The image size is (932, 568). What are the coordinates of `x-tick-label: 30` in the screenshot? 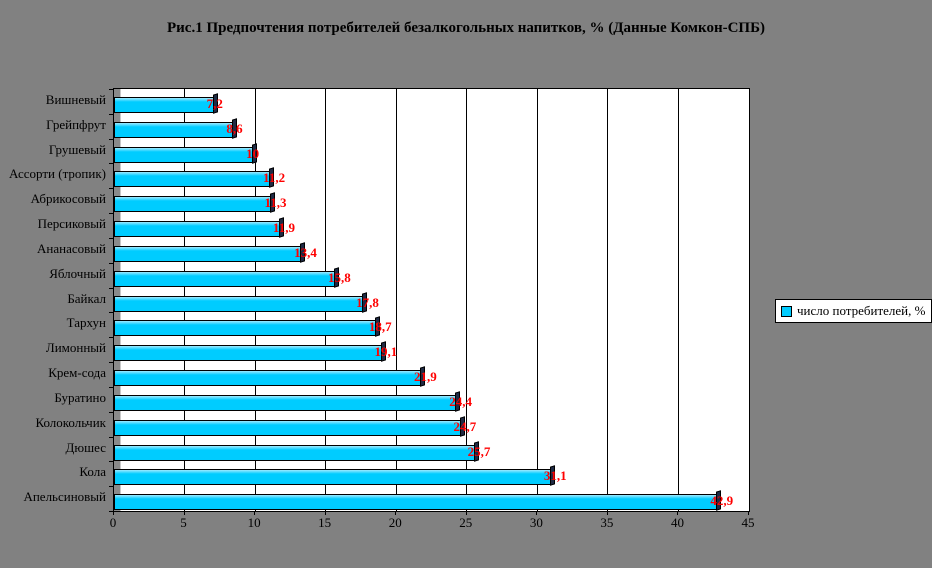 It's located at (536, 522).